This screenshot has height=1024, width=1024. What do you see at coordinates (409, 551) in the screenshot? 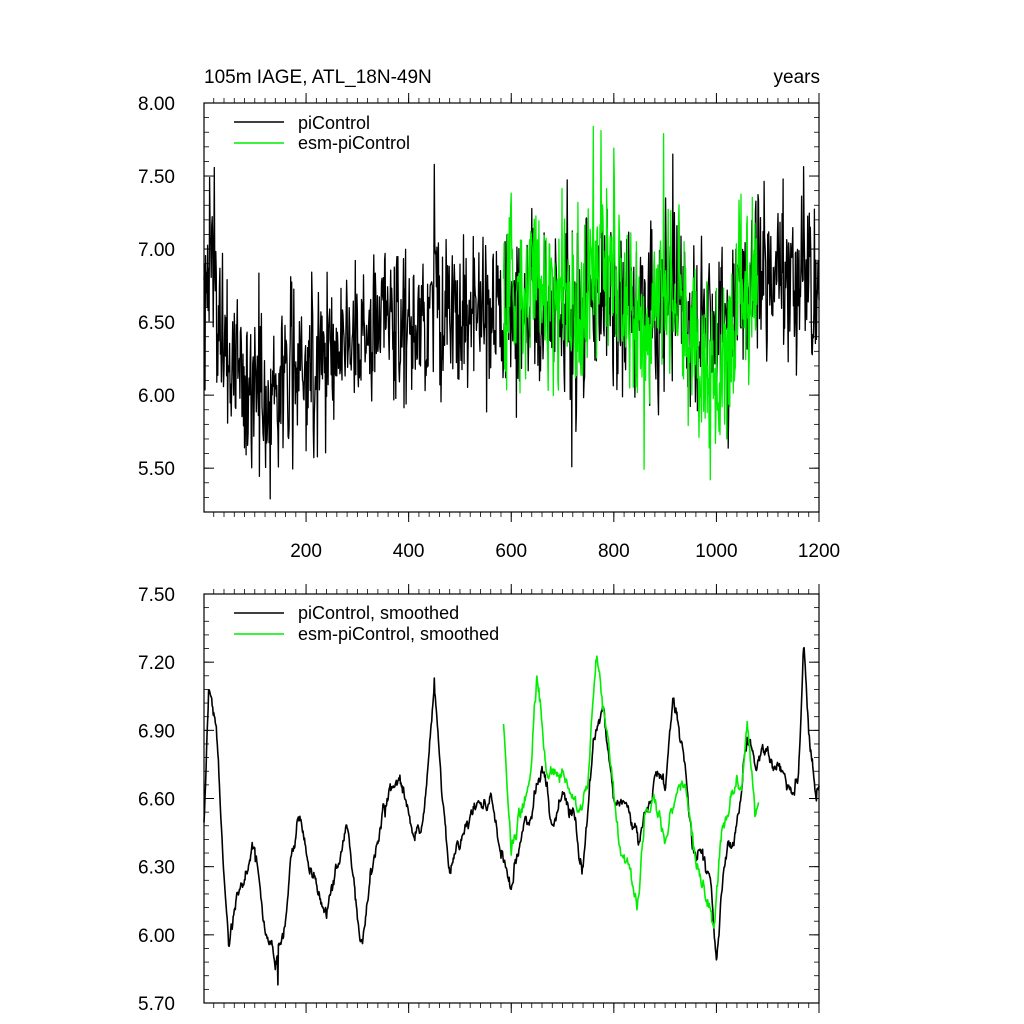
I see `x-tick-label: 400` at bounding box center [409, 551].